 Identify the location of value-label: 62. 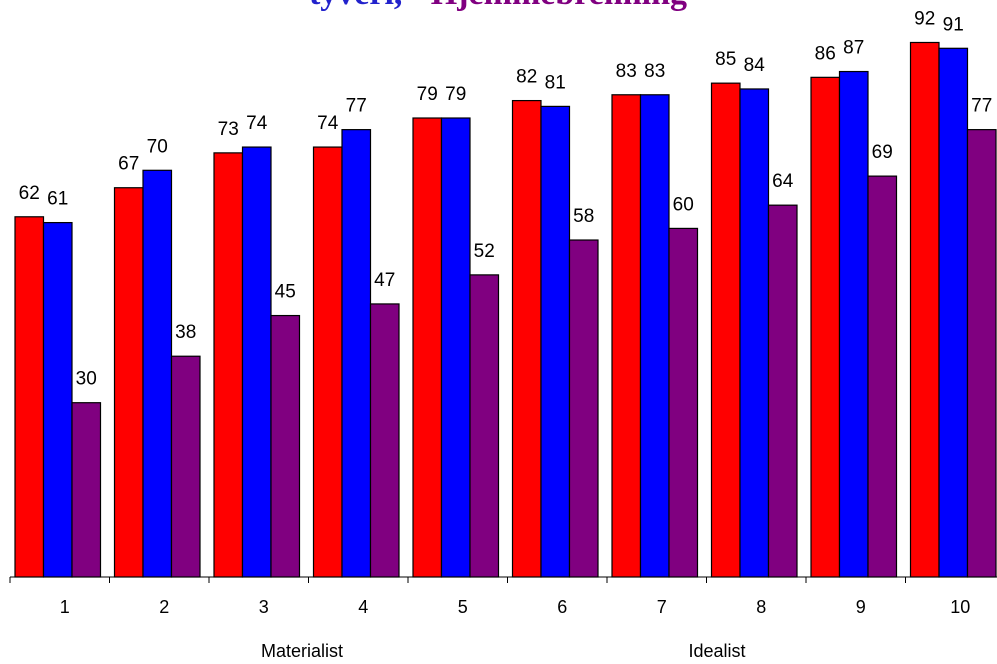
(29, 193).